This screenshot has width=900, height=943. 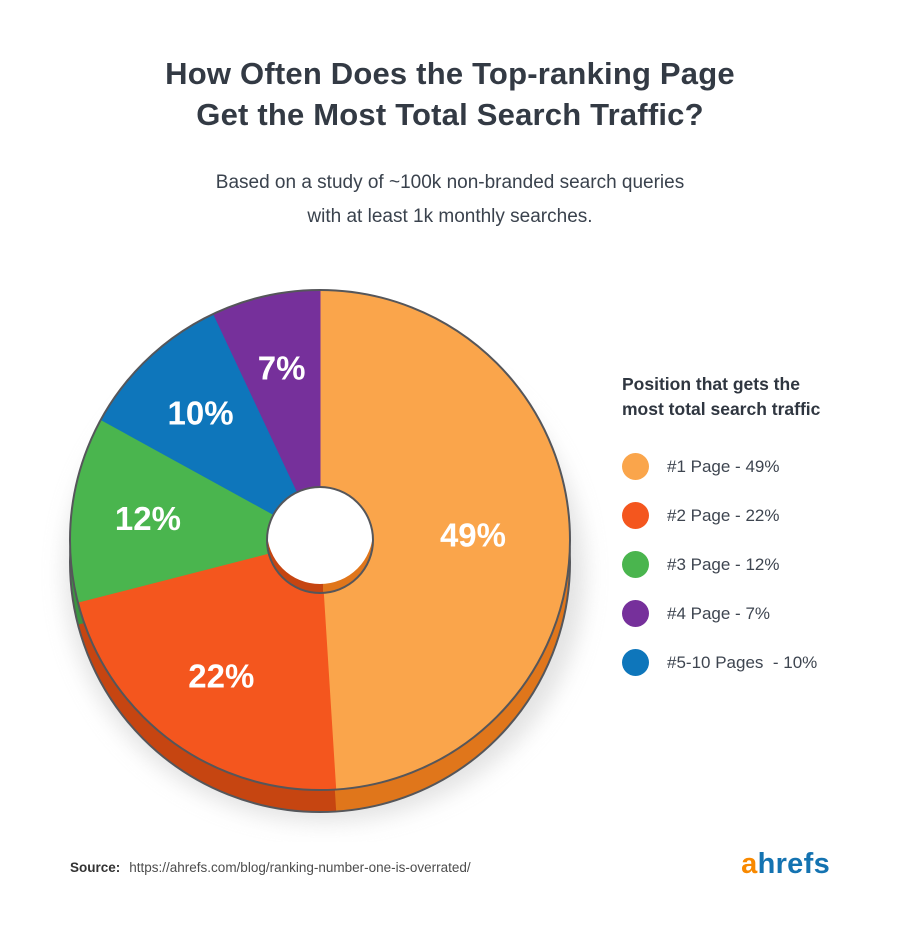 I want to click on legend-swatch-page4, so click(x=635, y=613).